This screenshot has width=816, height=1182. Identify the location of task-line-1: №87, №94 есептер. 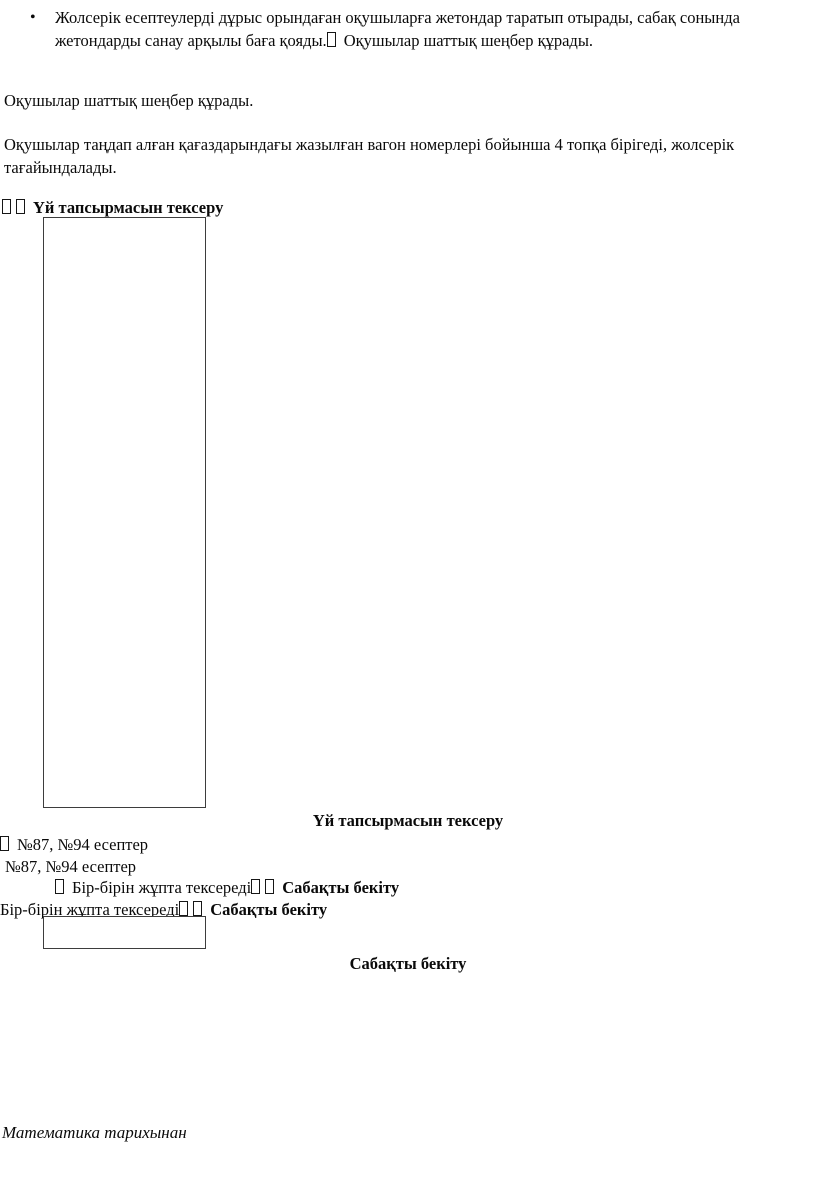
(74, 845).